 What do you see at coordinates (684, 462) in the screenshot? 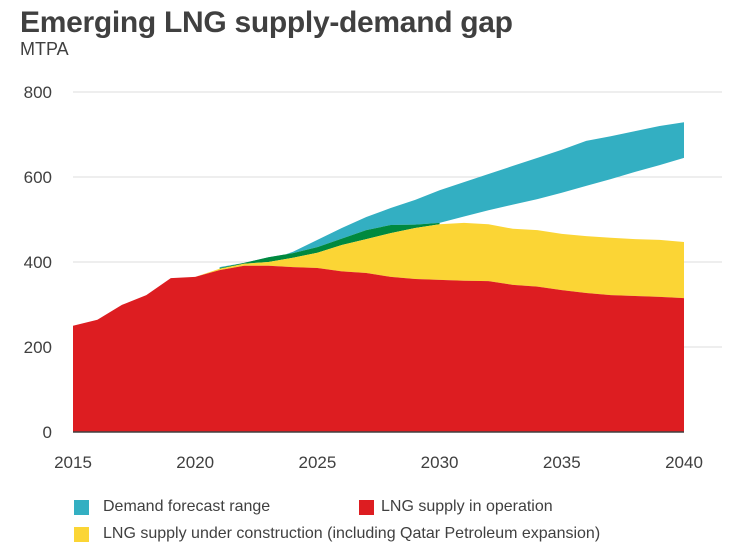
I see `x-tick-2040: 2040` at bounding box center [684, 462].